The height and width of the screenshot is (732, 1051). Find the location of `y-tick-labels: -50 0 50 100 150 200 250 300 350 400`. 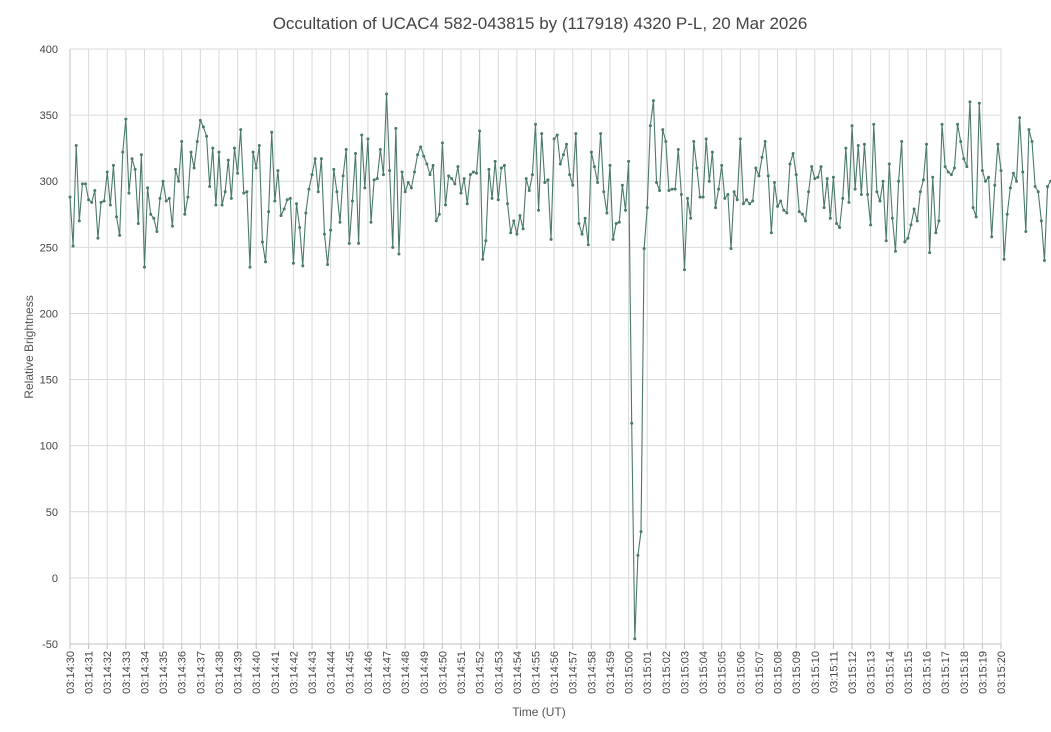

y-tick-labels: -50 0 50 100 150 200 250 300 350 400 is located at coordinates (49, 347).